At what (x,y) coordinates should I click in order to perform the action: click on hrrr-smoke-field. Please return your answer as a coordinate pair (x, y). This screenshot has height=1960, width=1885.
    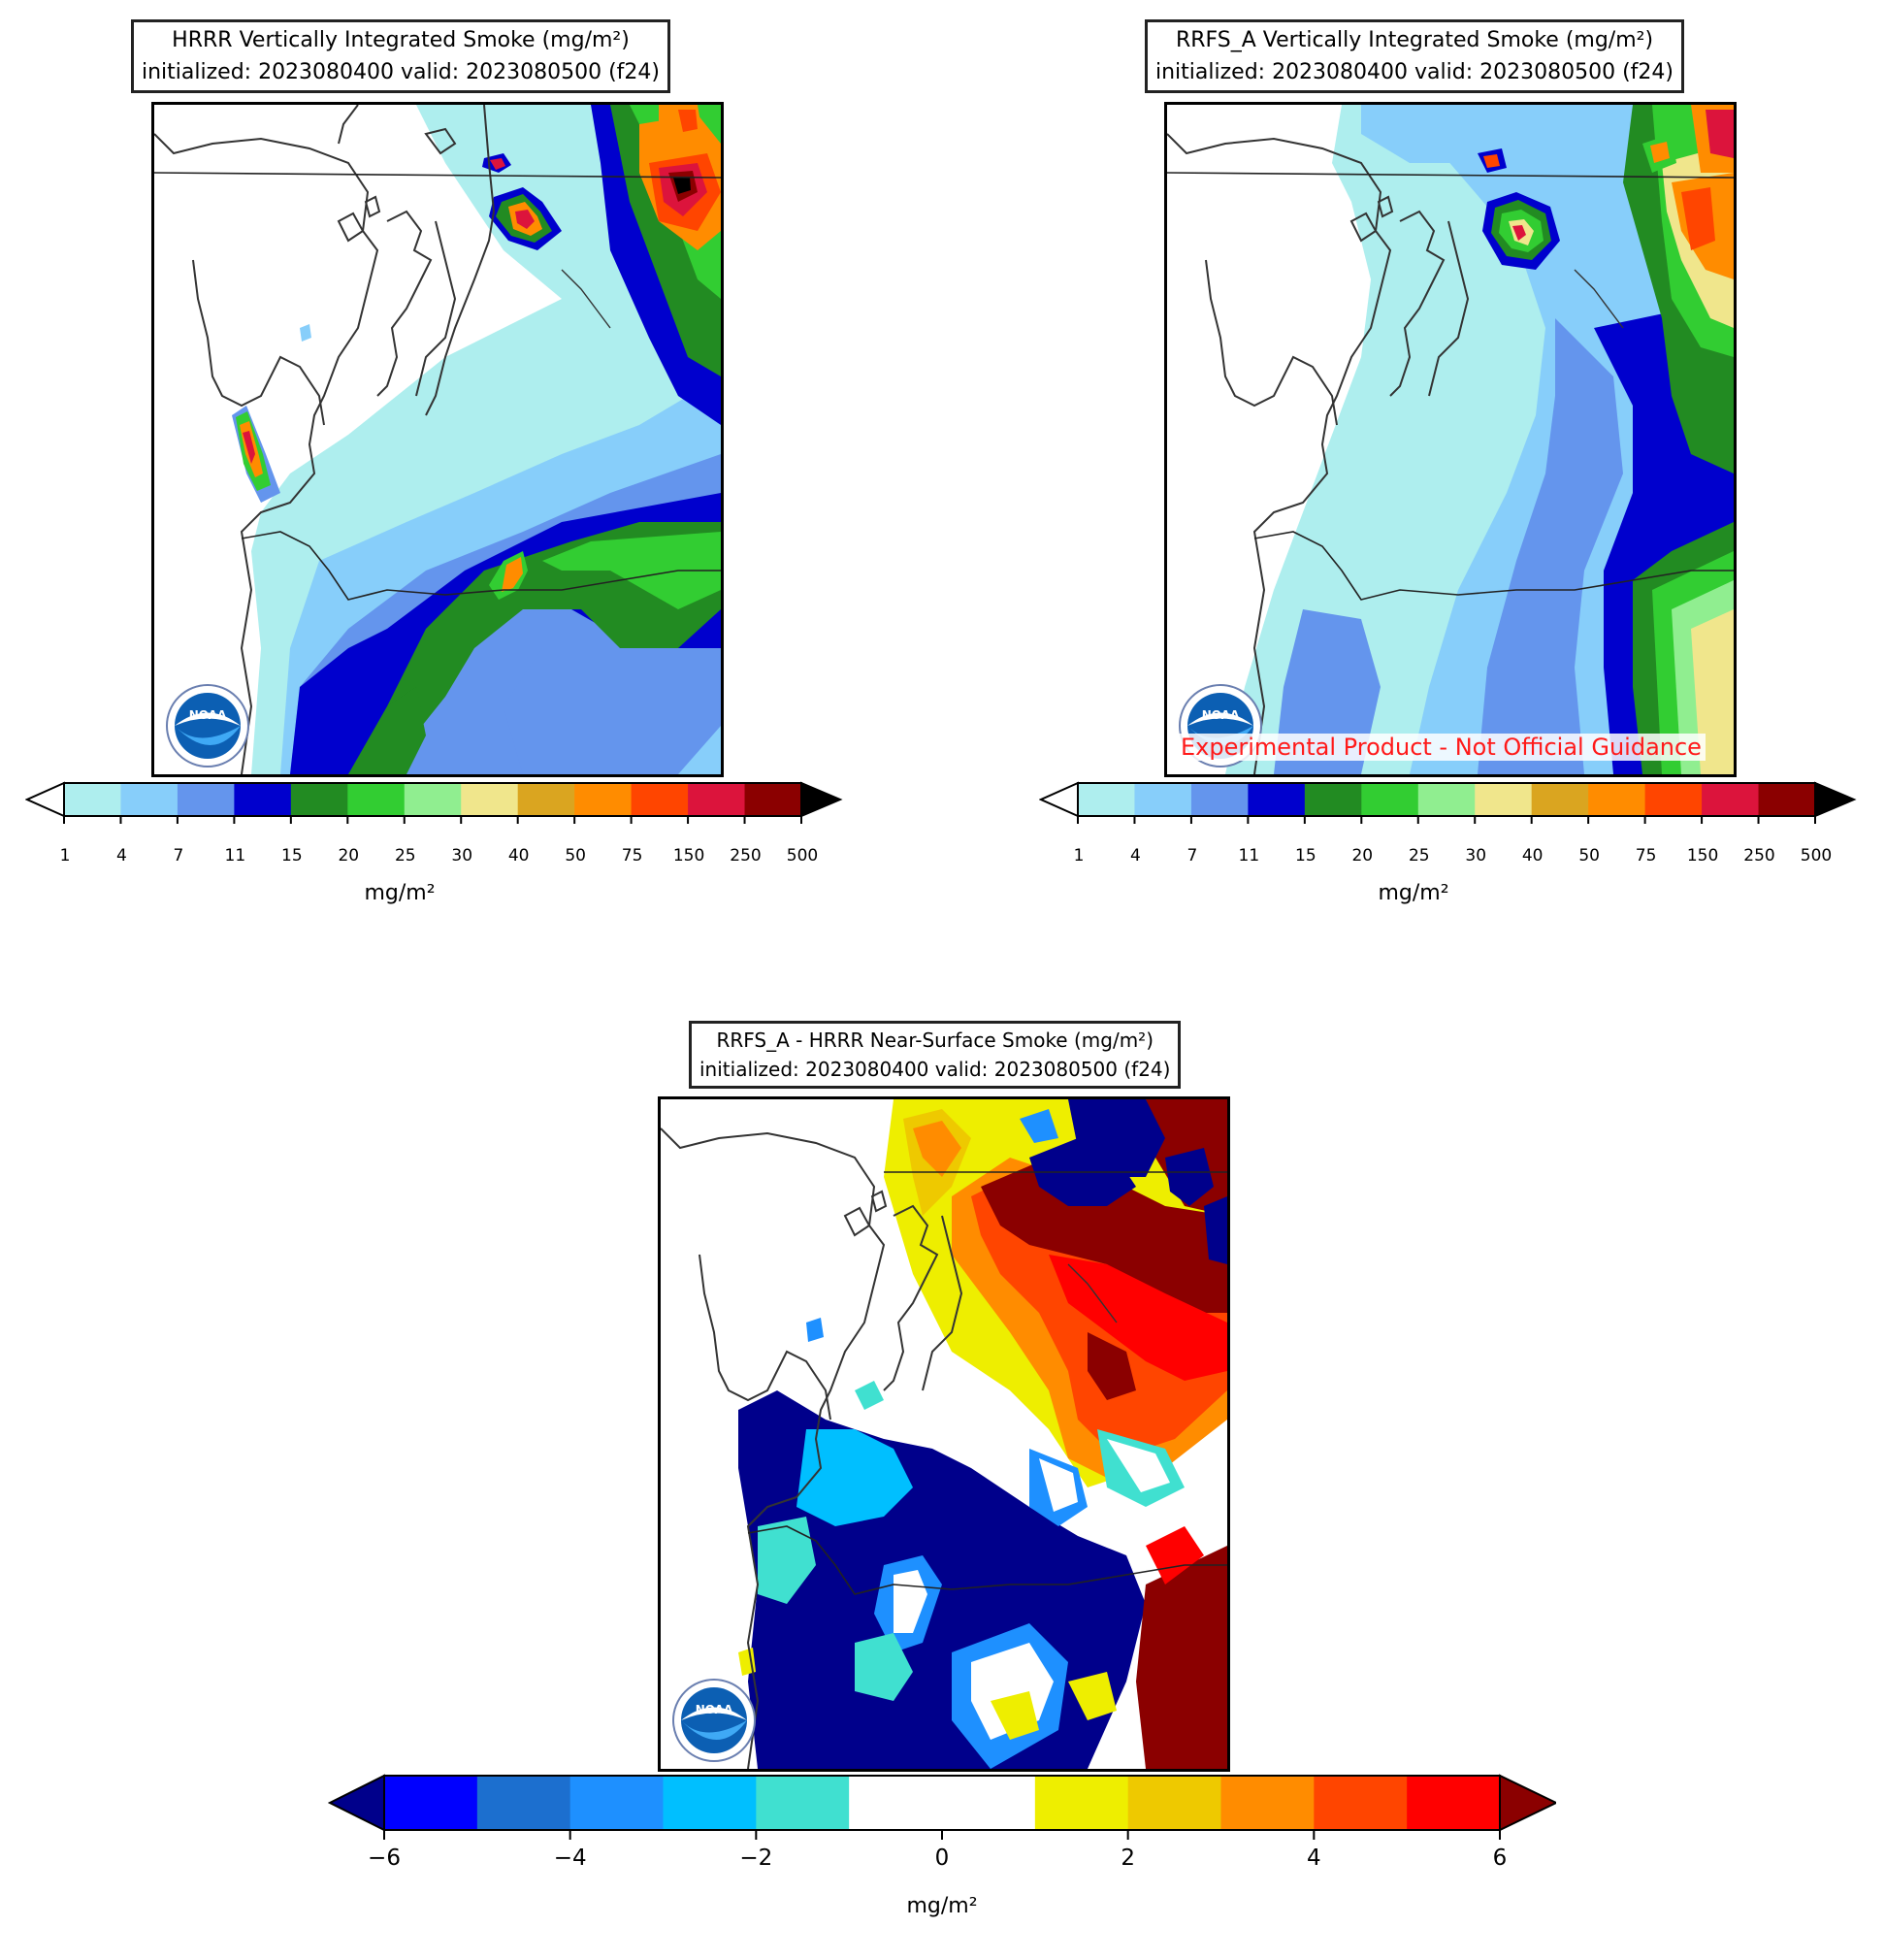
    Looking at the image, I should click on (437, 439).